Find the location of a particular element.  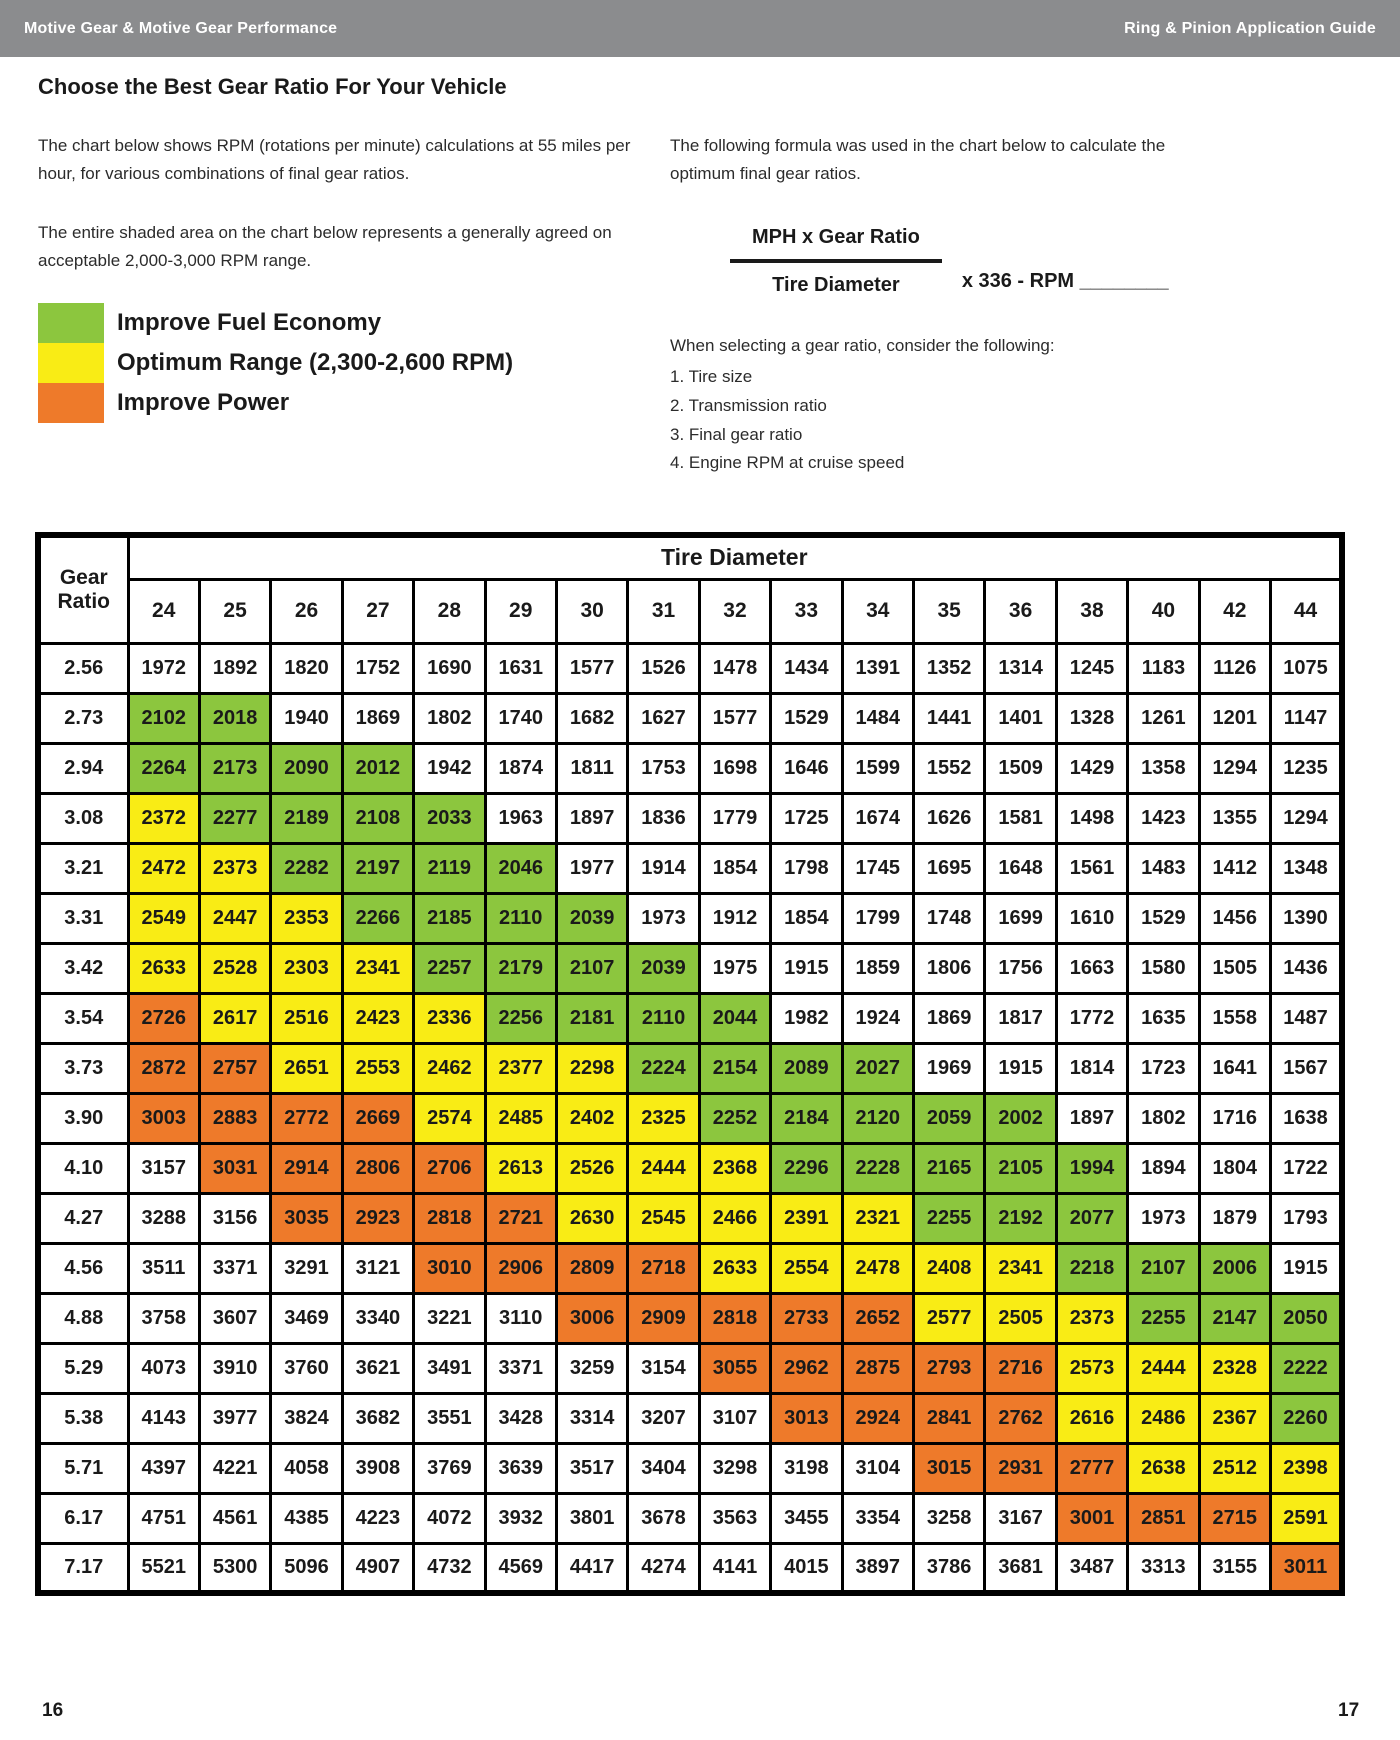

tire-diameter-column-32: 32 is located at coordinates (735, 611).